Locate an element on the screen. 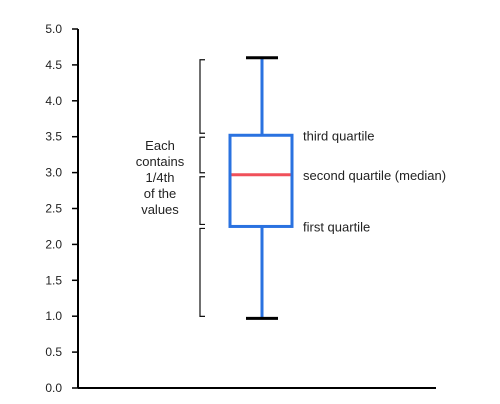  note-line: contains is located at coordinates (160, 161).